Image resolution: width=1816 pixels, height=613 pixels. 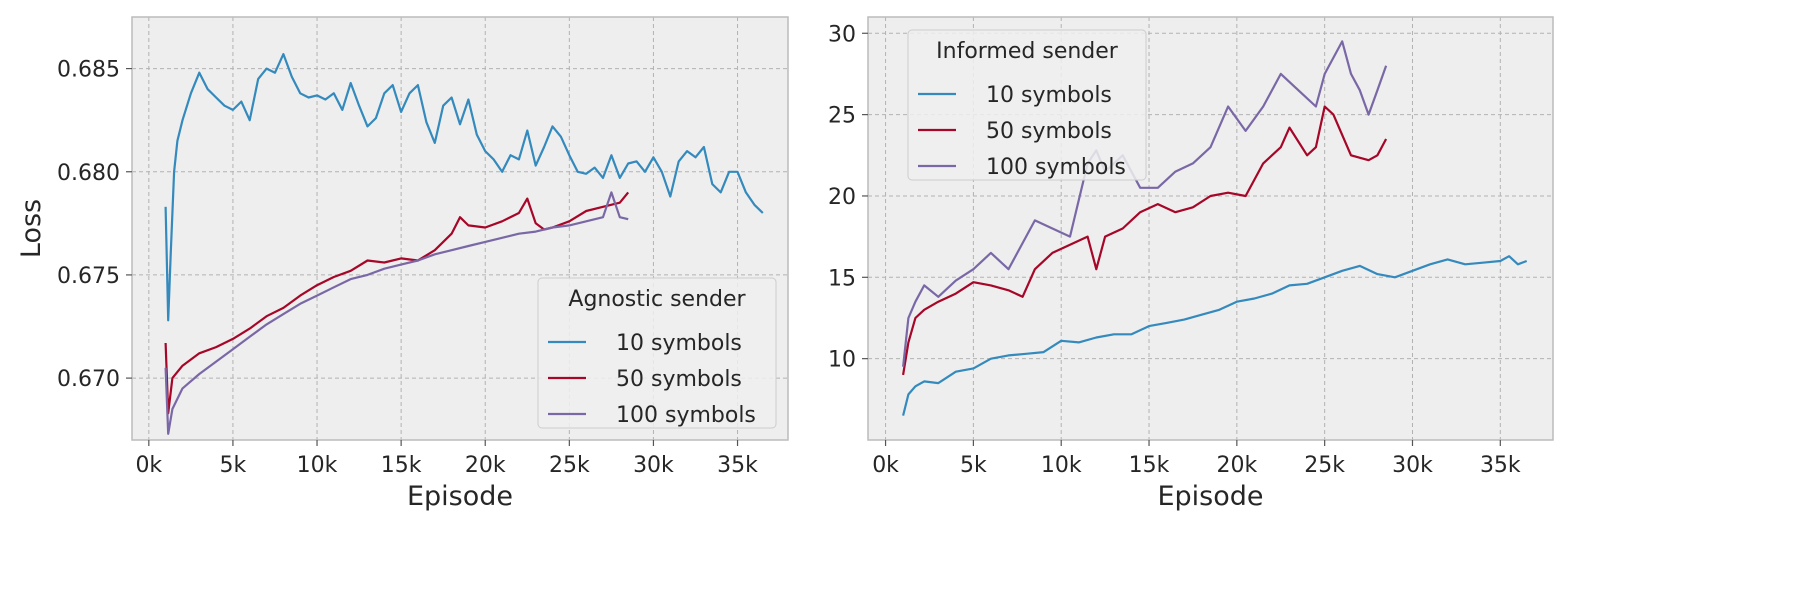 What do you see at coordinates (1027, 51) in the screenshot?
I see `legend-title: Informed sender` at bounding box center [1027, 51].